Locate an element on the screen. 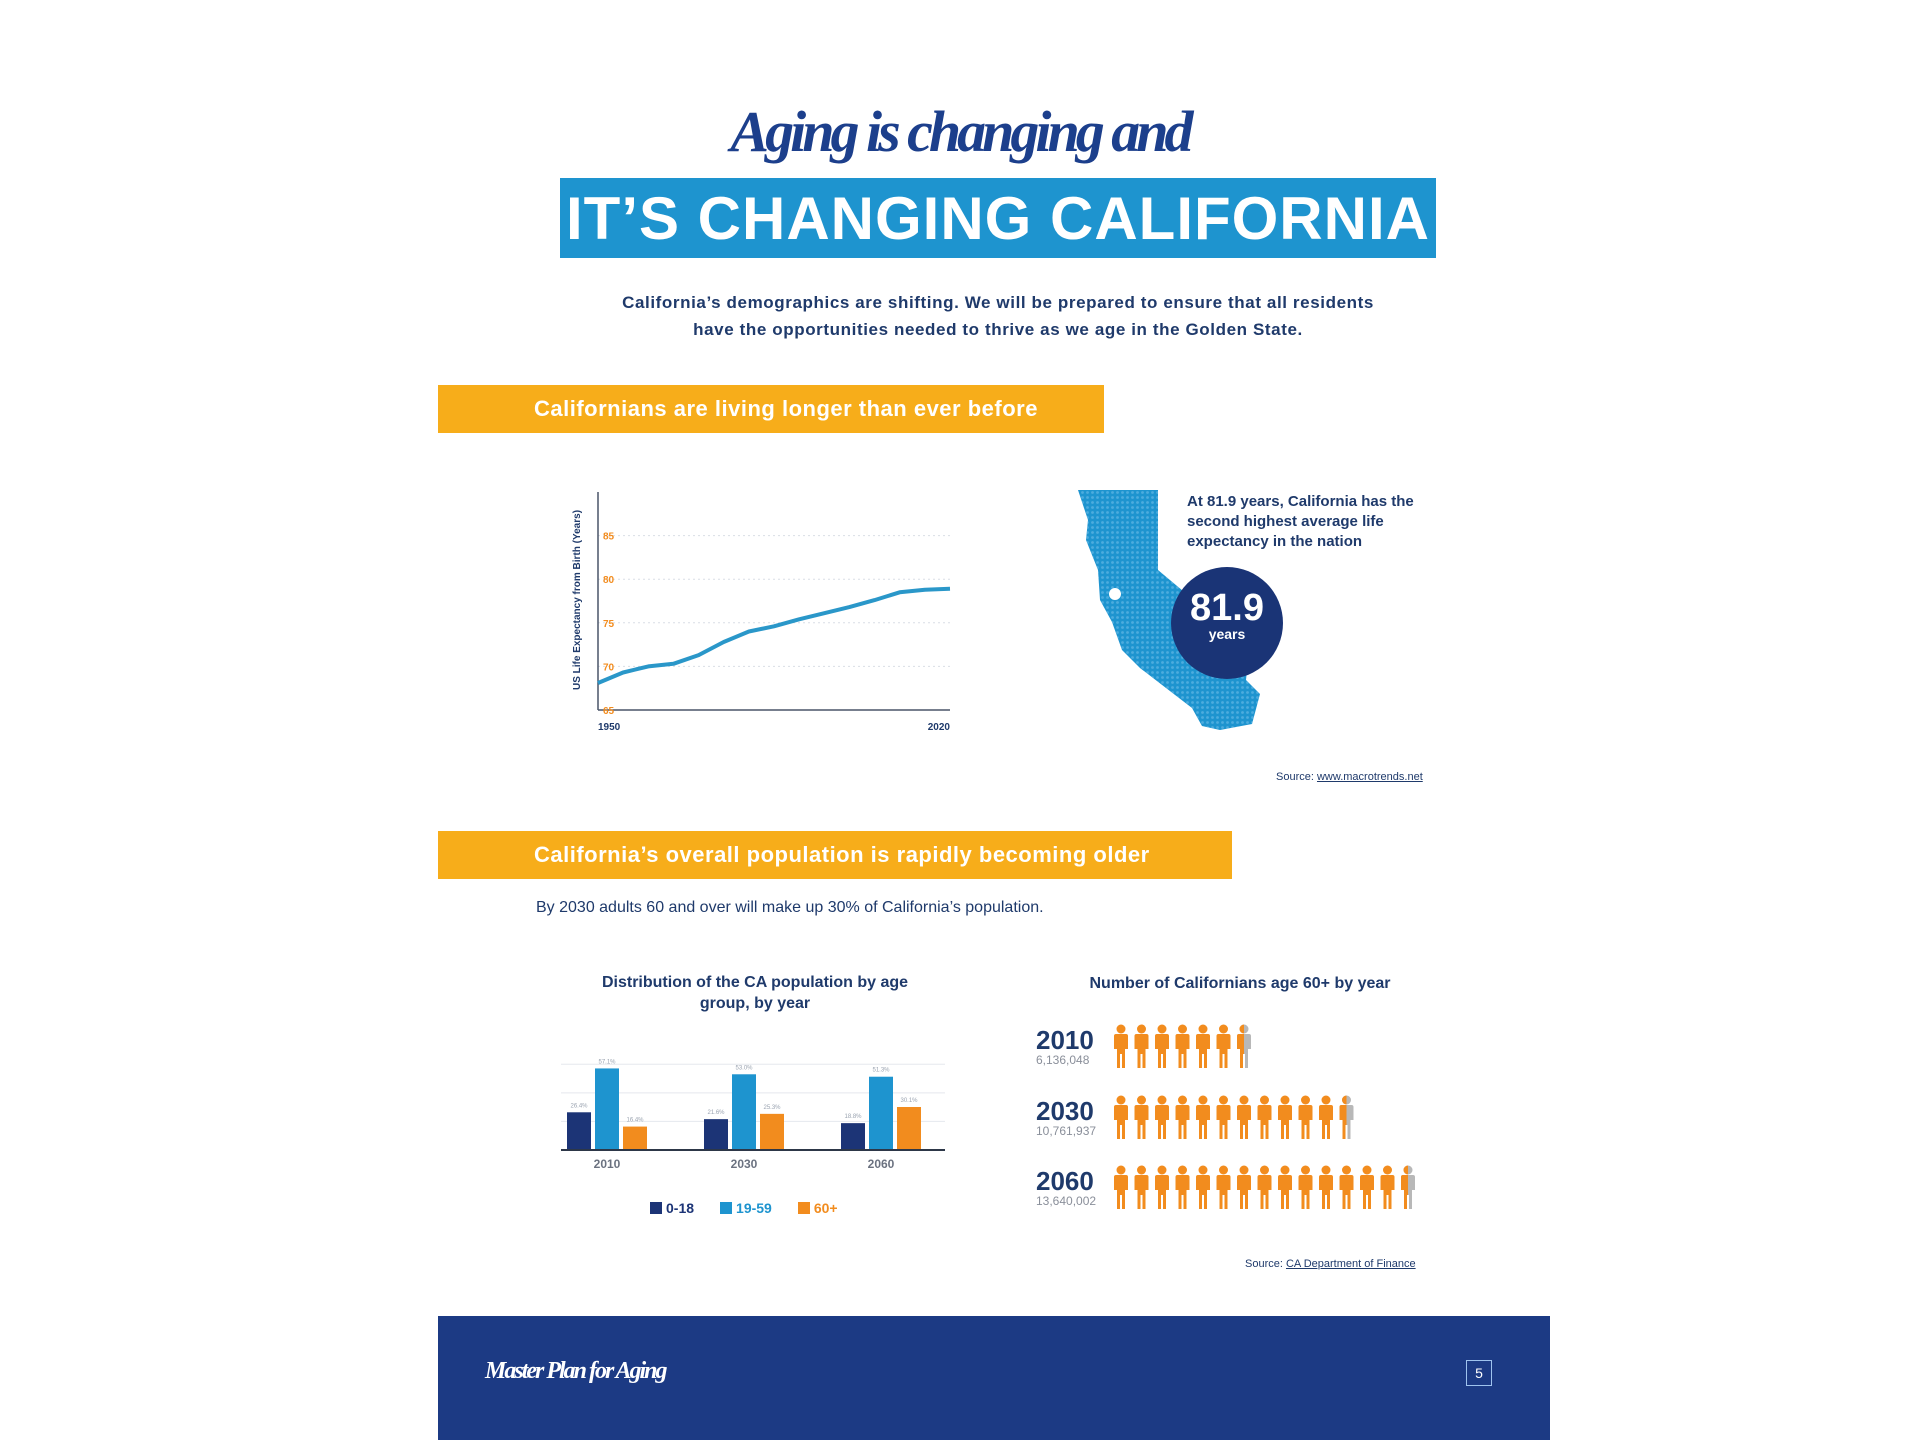 The height and width of the screenshot is (1440, 1920). bar-19-59-2060 is located at coordinates (881, 1113).